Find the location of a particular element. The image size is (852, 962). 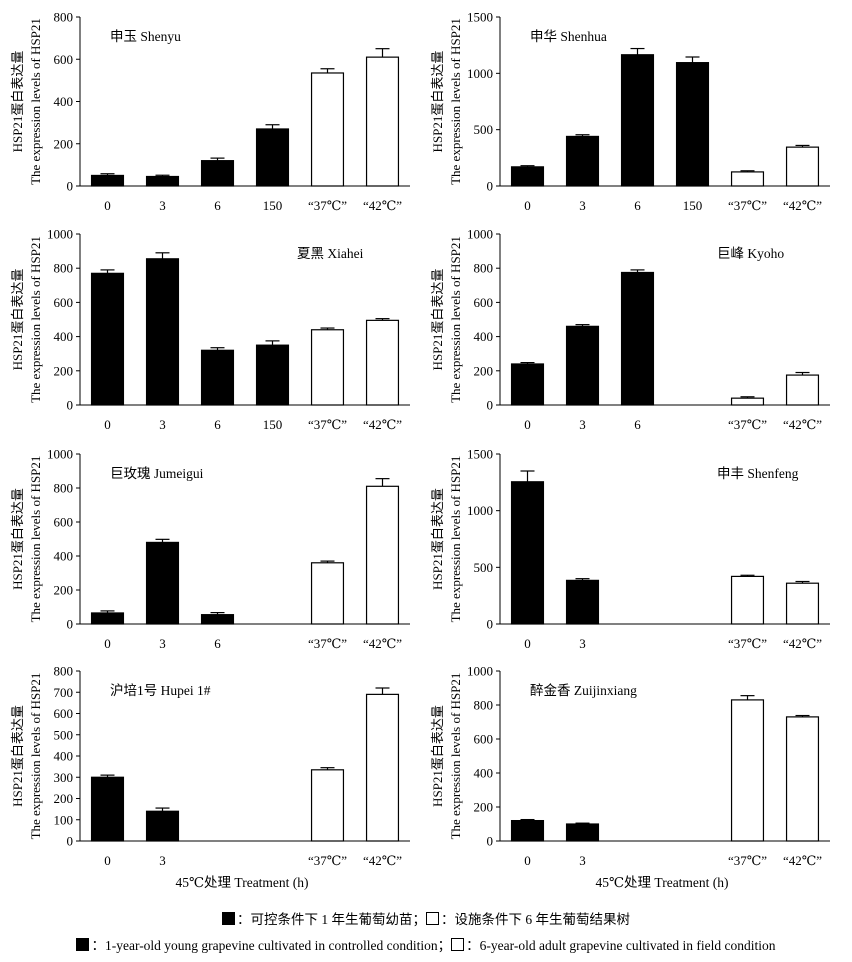

legend-zh: ：可控条件下 1 年生葡萄幼苗； ：设施条件下 6 年生葡萄结果树 is located at coordinates (426, 918).